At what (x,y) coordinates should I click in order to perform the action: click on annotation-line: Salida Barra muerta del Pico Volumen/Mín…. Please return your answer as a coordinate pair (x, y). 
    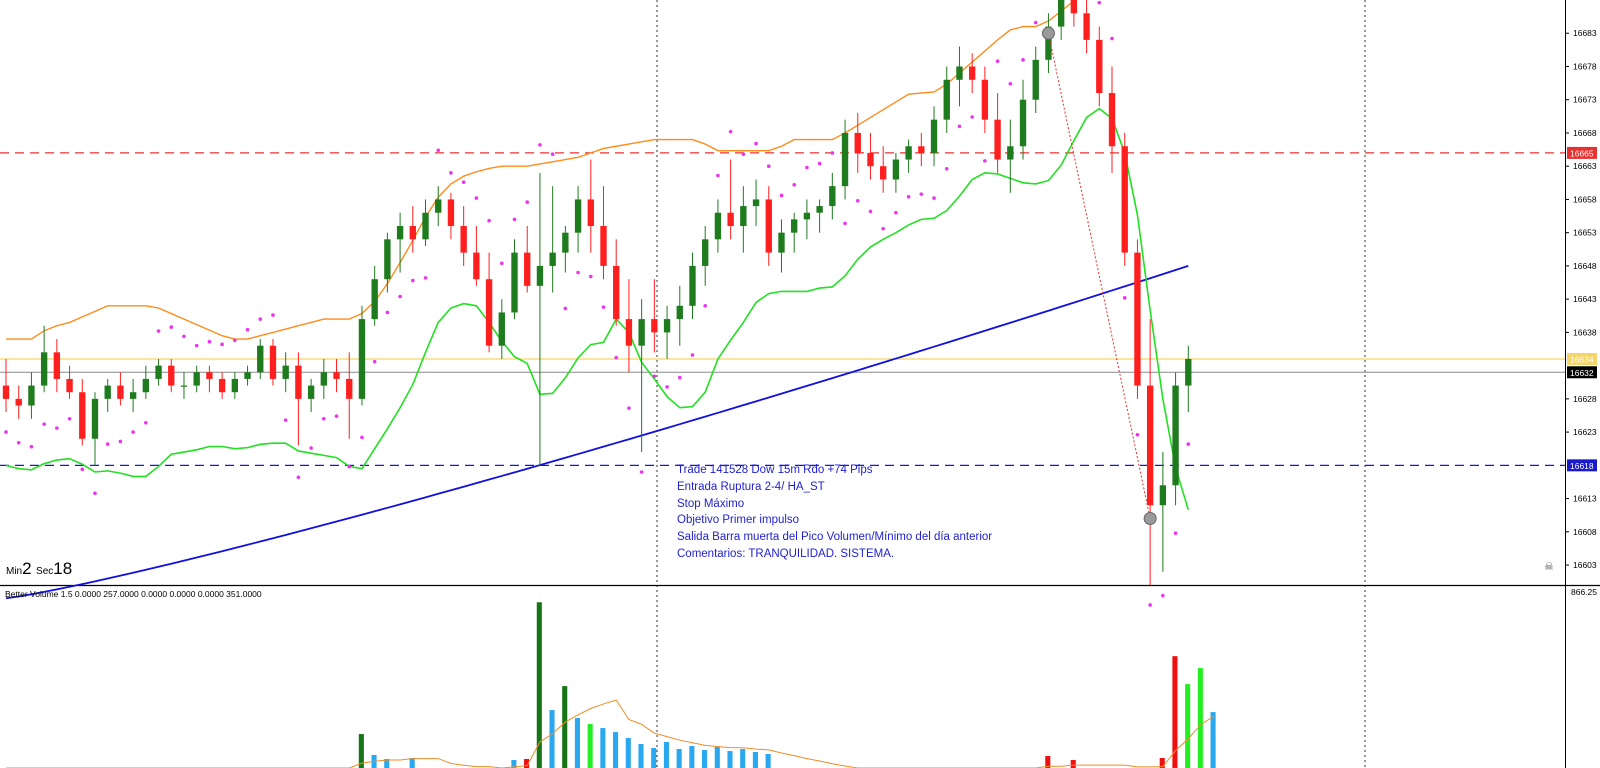
    Looking at the image, I should click on (835, 537).